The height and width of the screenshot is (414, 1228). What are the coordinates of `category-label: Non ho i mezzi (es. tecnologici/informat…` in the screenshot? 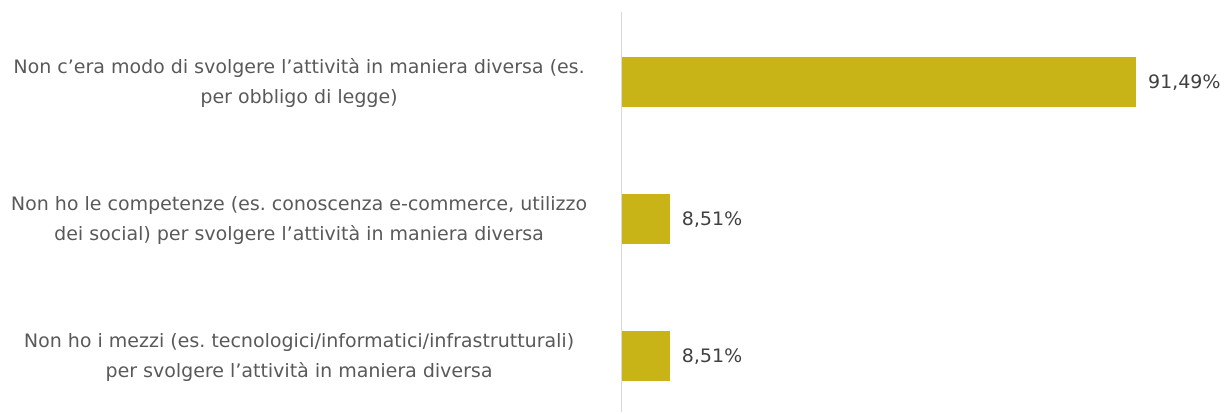 It's located at (299, 356).